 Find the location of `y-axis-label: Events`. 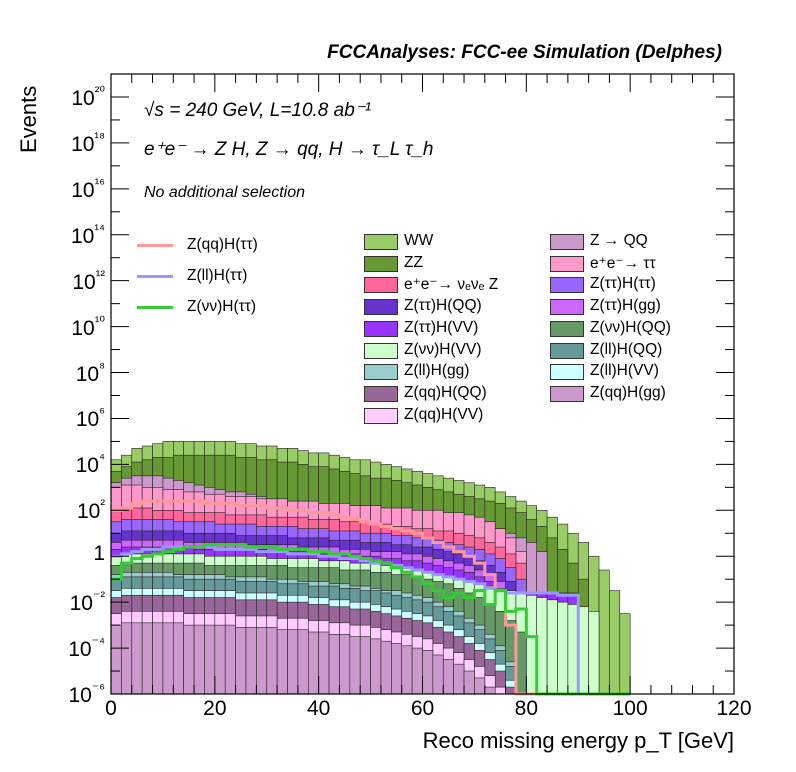

y-axis-label: Events is located at coordinates (28, 119).